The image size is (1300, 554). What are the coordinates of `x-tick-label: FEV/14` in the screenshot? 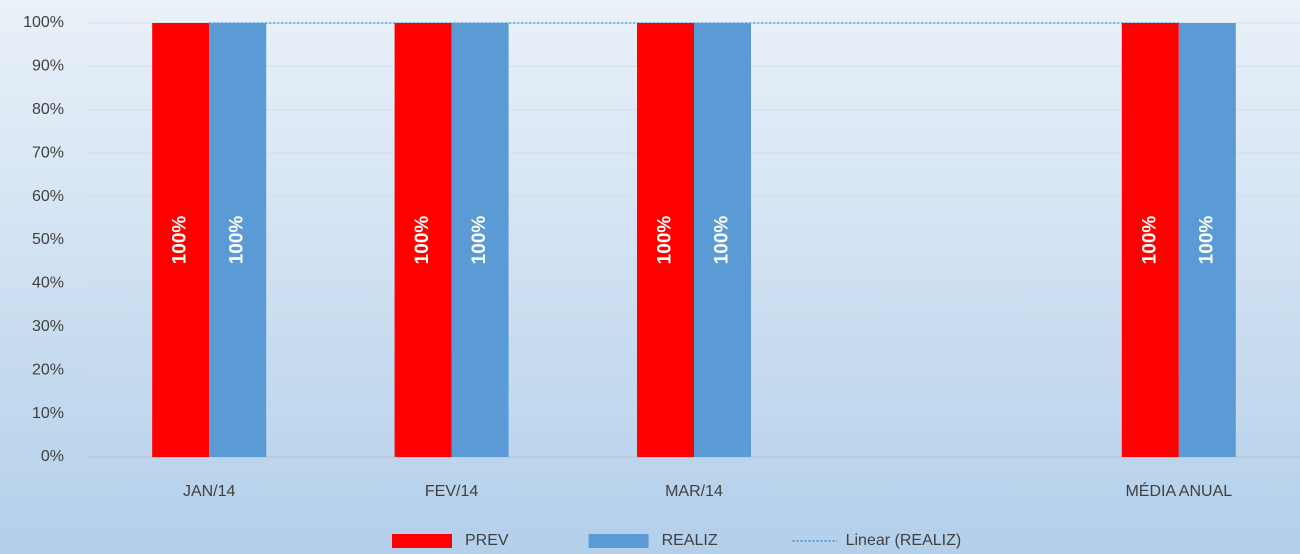 It's located at (451, 491).